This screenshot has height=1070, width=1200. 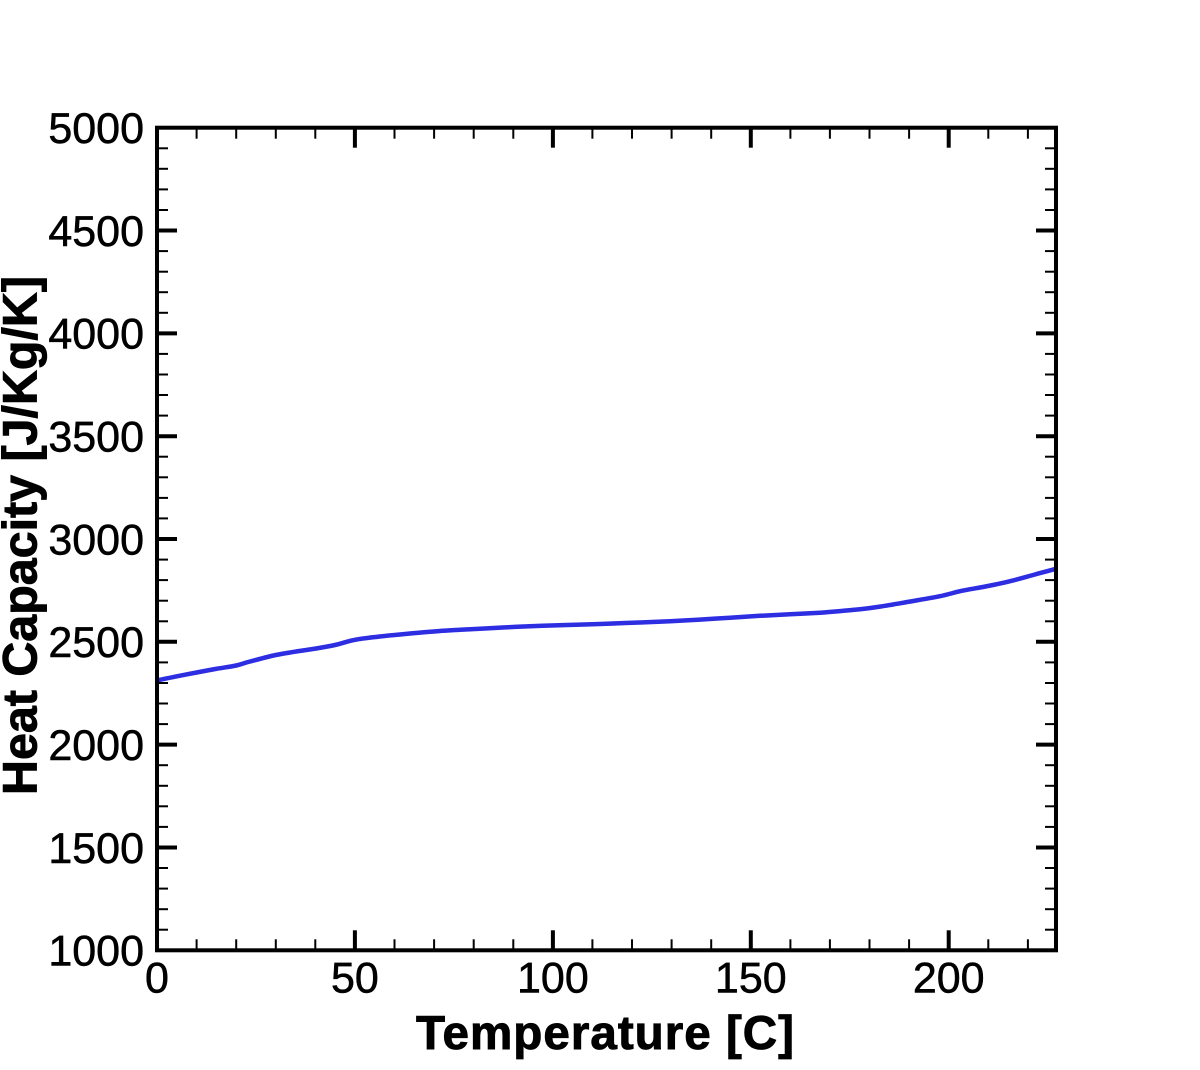 What do you see at coordinates (24, 535) in the screenshot?
I see `svg-text: Heat Capacity [J/Kg/K]` at bounding box center [24, 535].